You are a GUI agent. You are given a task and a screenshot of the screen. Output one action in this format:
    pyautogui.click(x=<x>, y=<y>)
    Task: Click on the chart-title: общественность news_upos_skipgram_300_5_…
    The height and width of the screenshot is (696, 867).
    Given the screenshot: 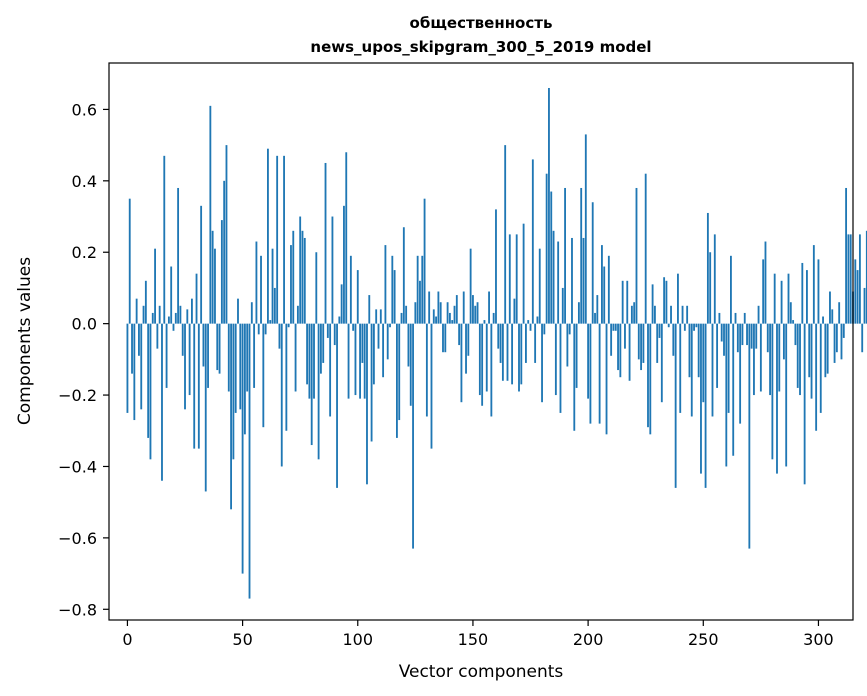 What is the action you would take?
    pyautogui.click(x=480, y=35)
    